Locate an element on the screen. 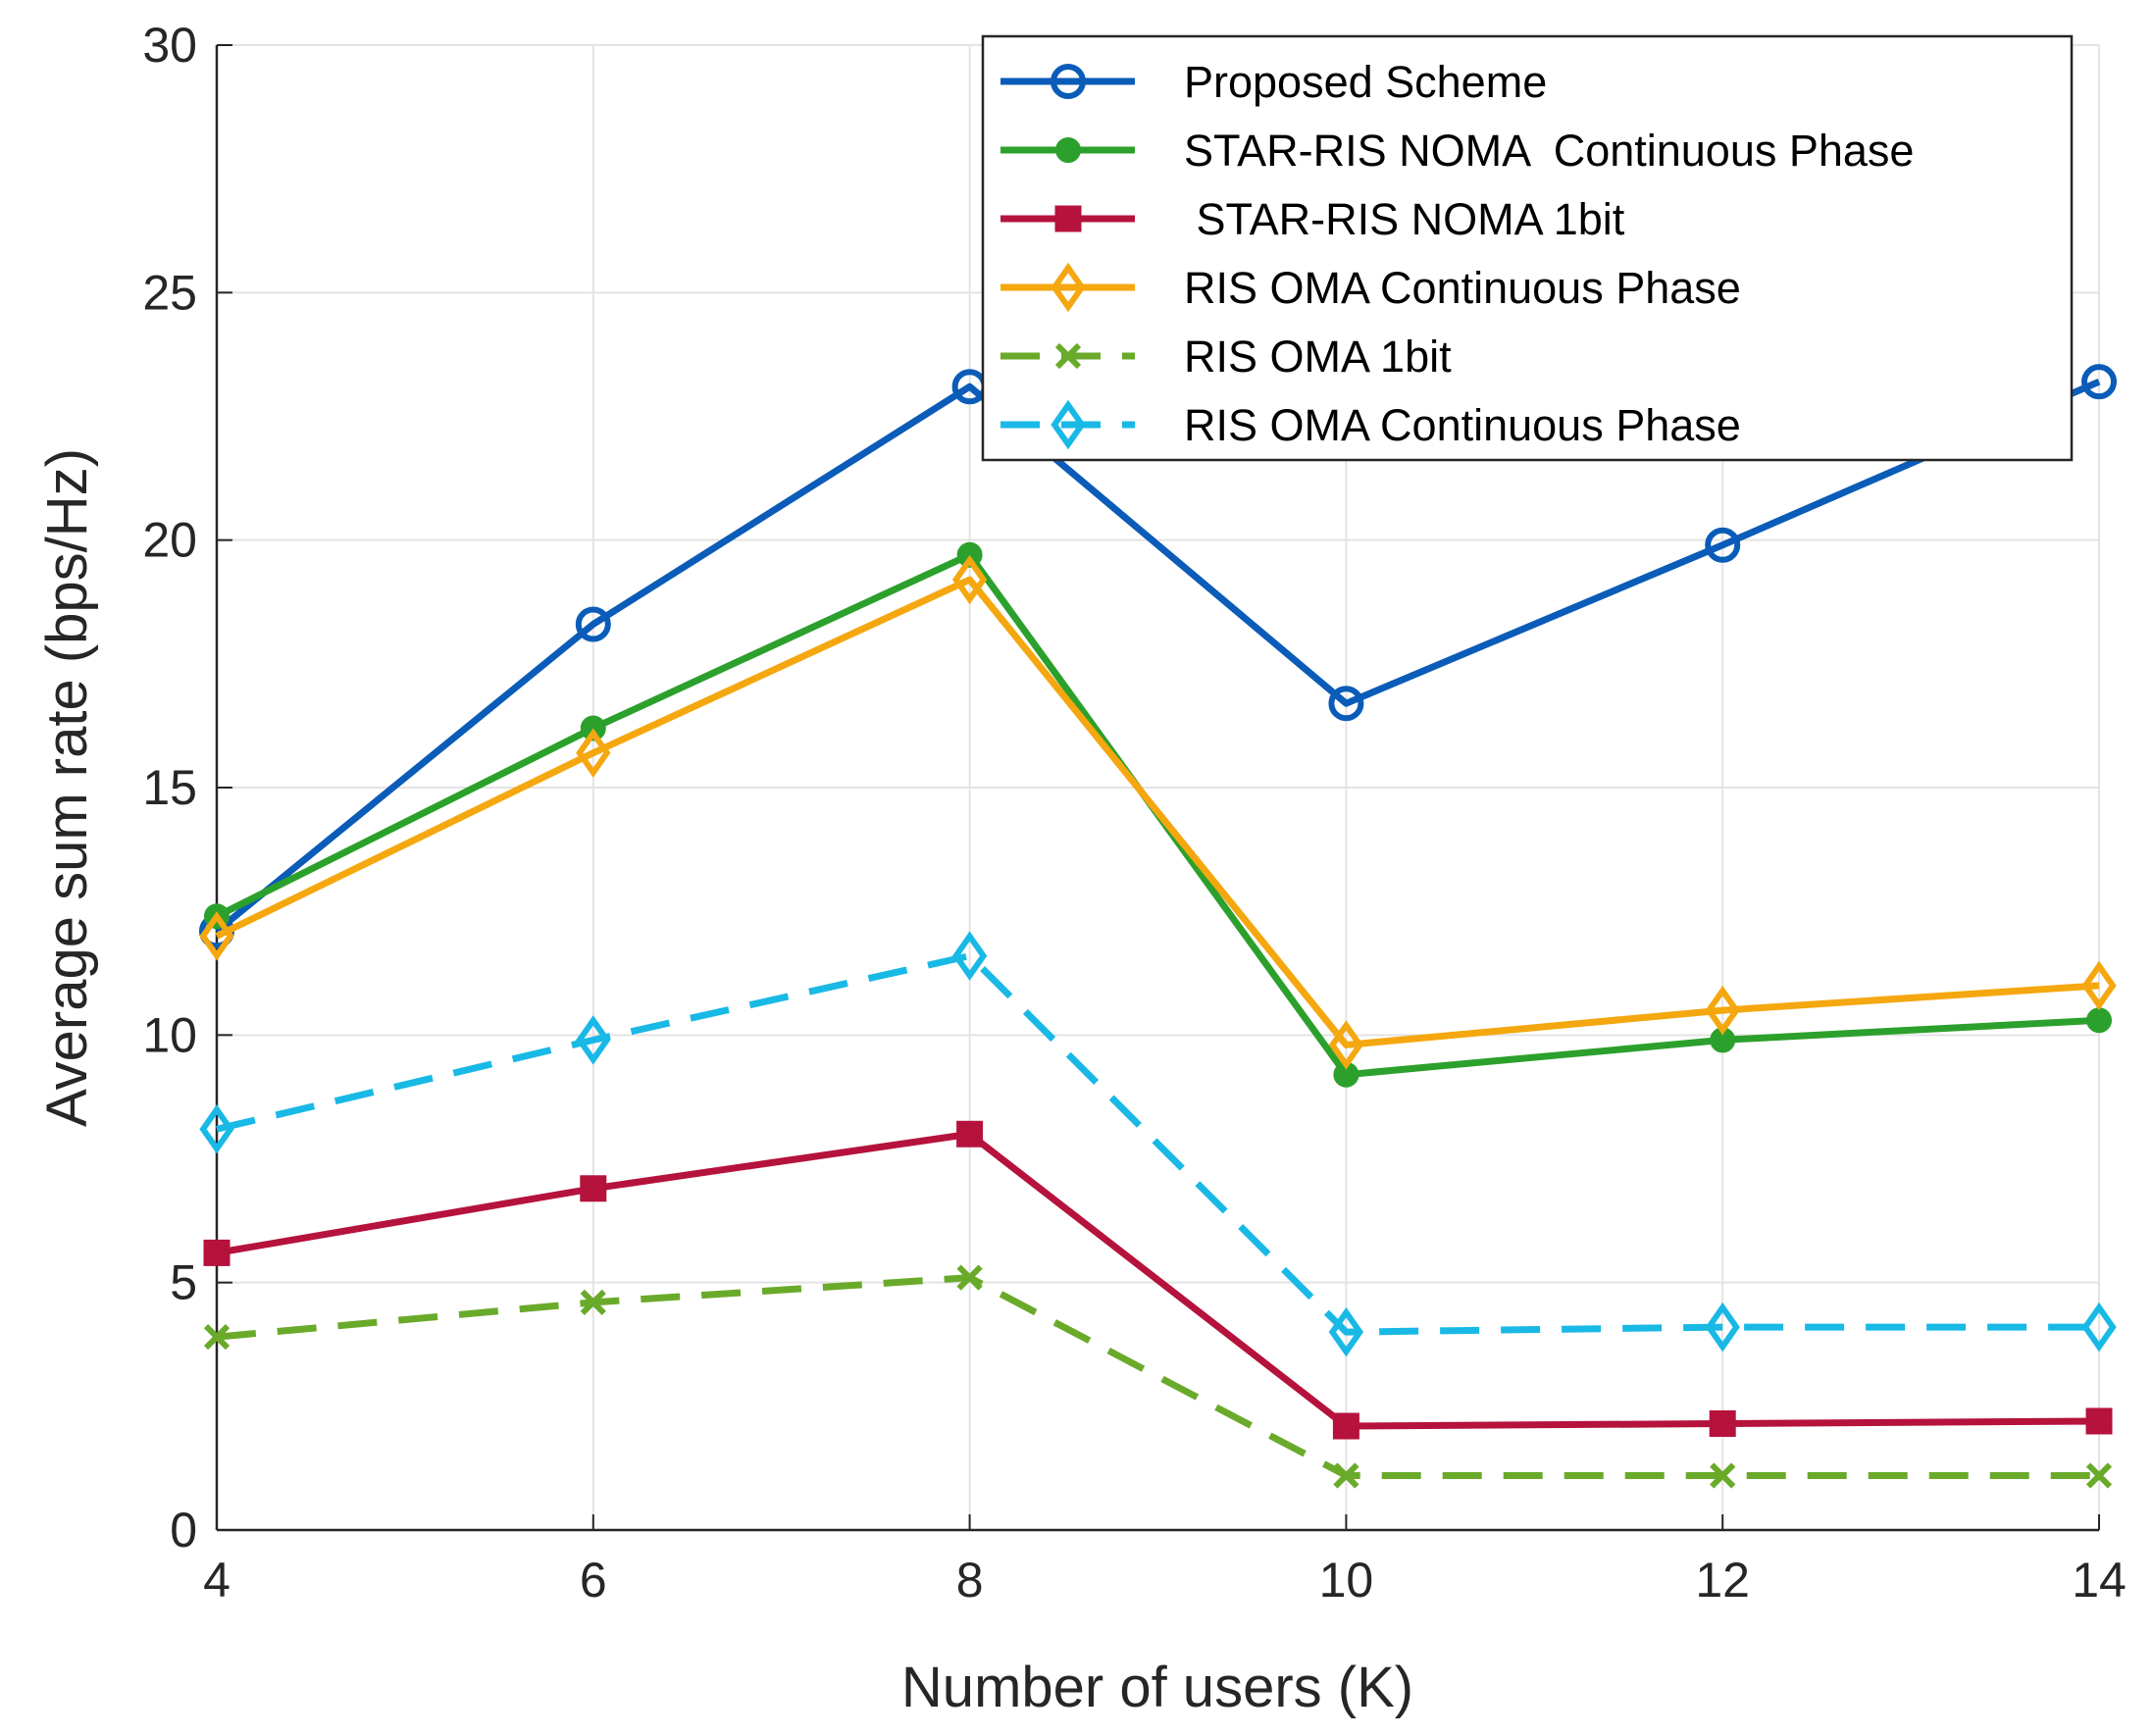  legend-label: Proposed Scheme is located at coordinates (1365, 82).